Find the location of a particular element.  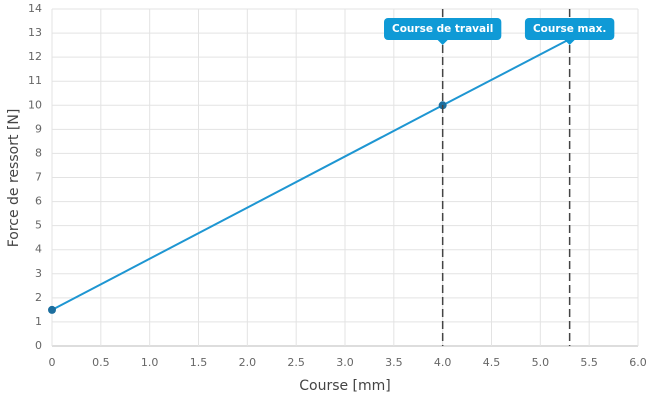

x-axis-title: Course [mm] is located at coordinates (345, 386).